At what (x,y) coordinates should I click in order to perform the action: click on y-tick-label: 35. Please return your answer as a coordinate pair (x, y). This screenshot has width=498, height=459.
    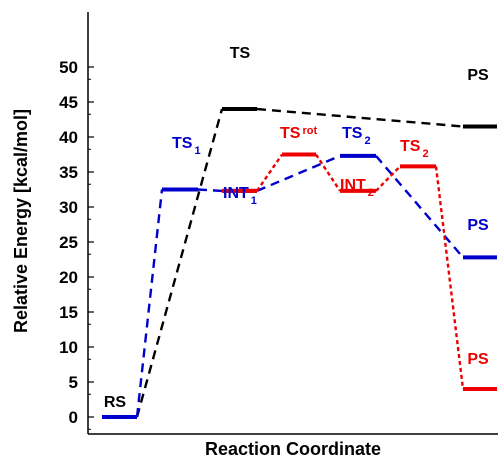
    Looking at the image, I should click on (68, 172).